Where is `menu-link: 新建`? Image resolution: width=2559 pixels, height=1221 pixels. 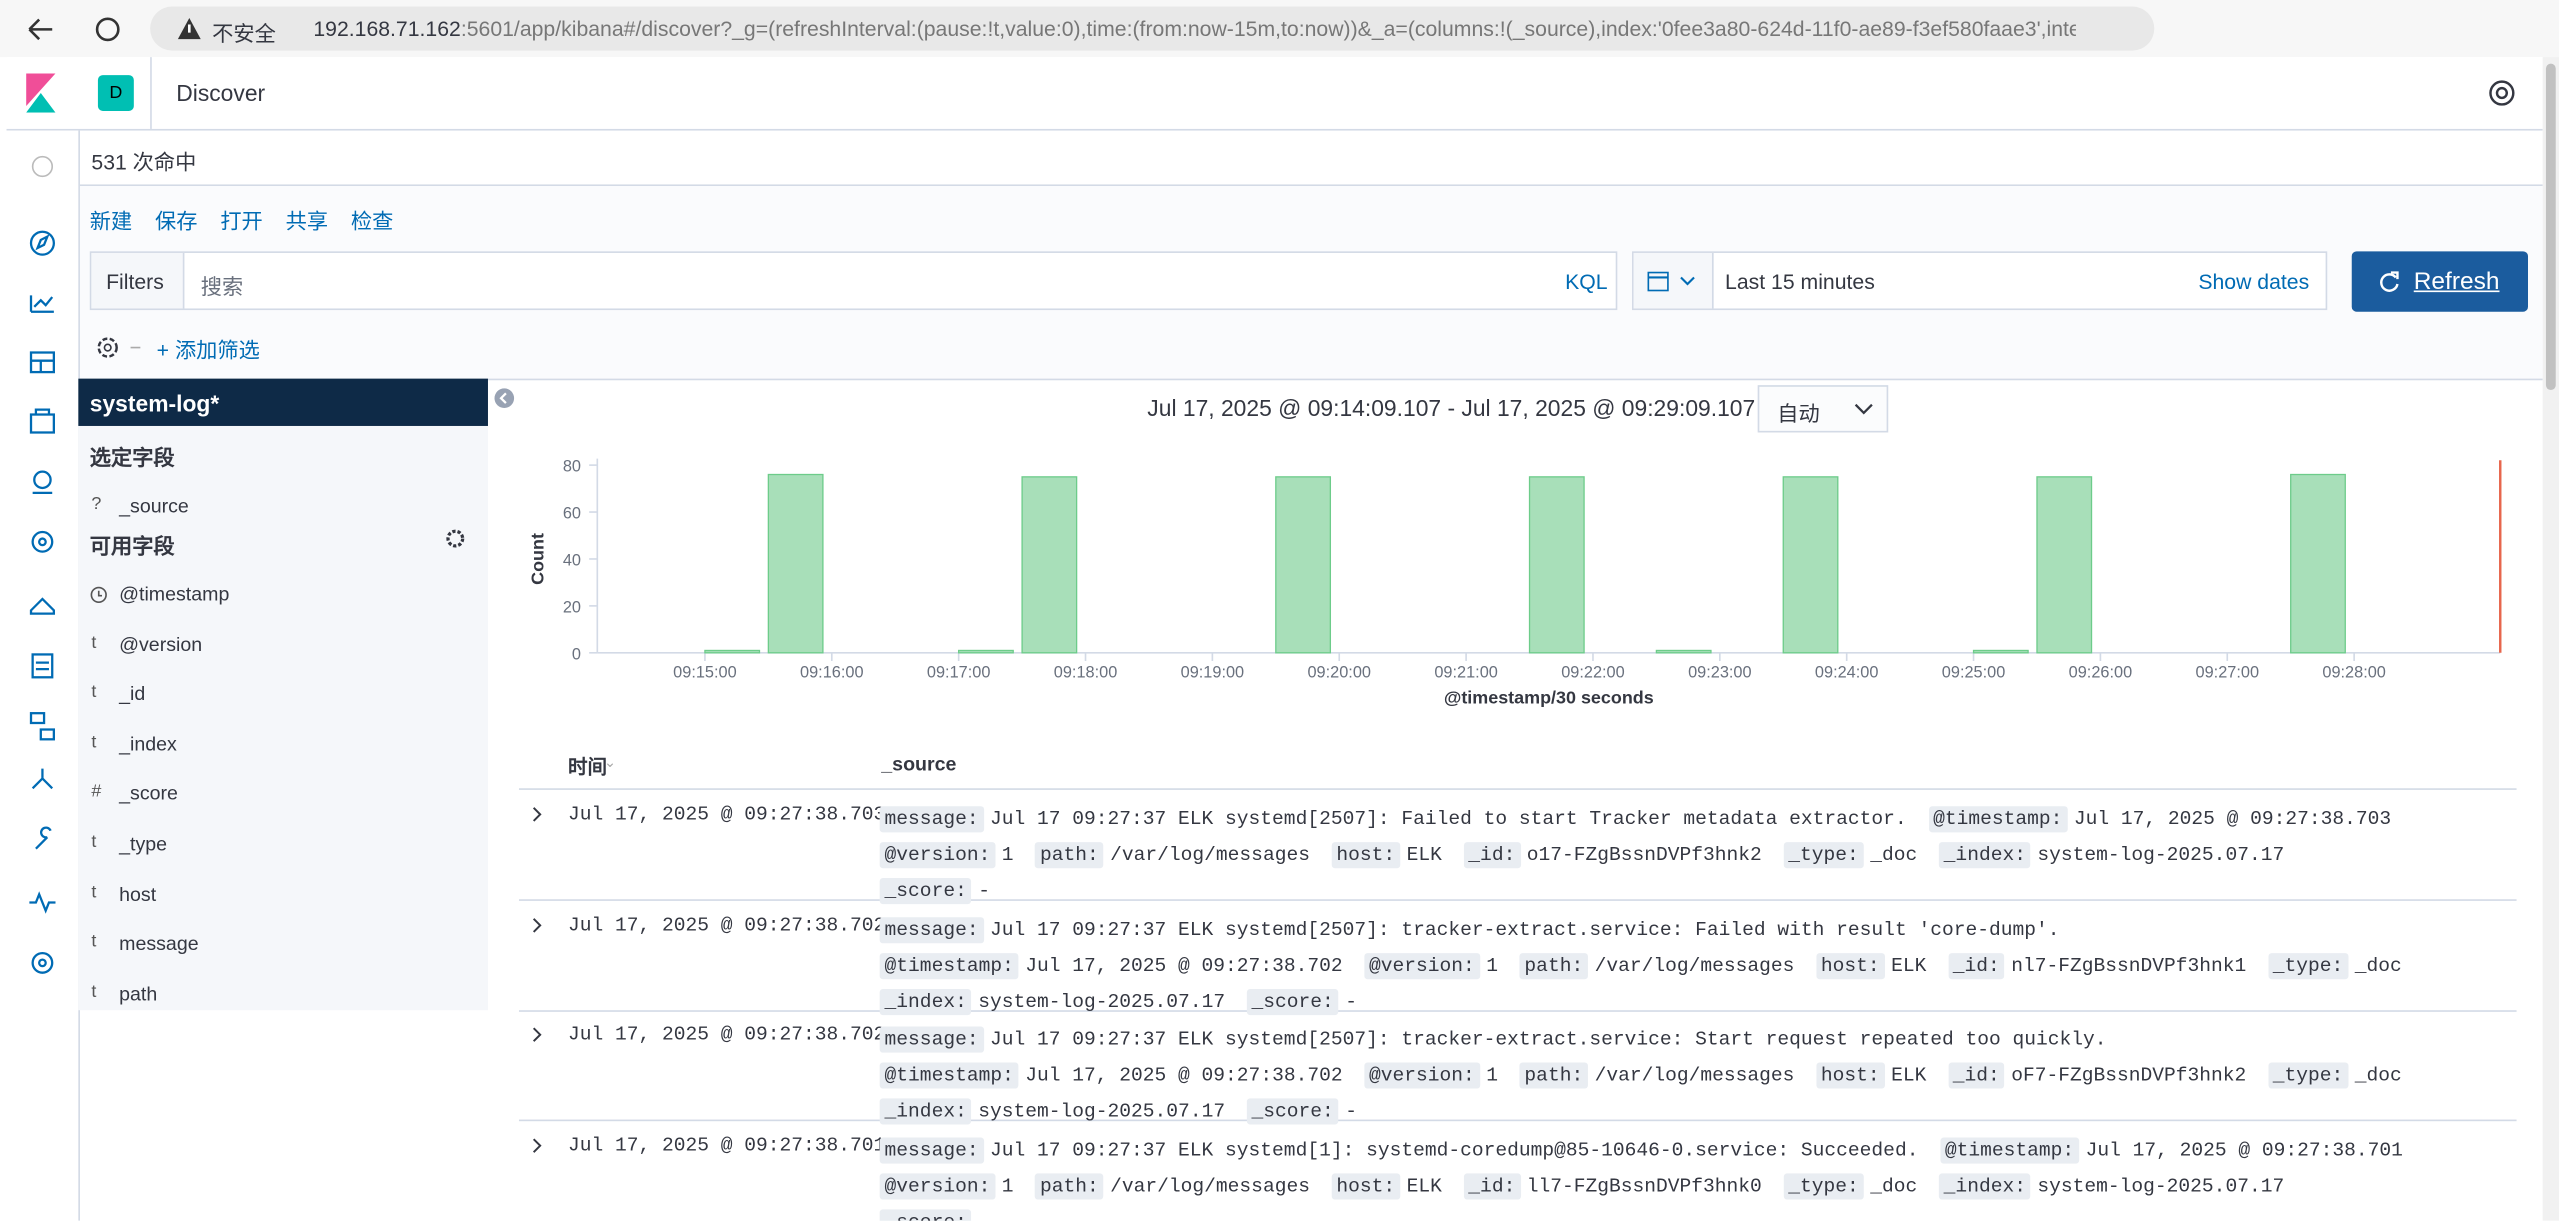 menu-link: 新建 is located at coordinates (111, 221).